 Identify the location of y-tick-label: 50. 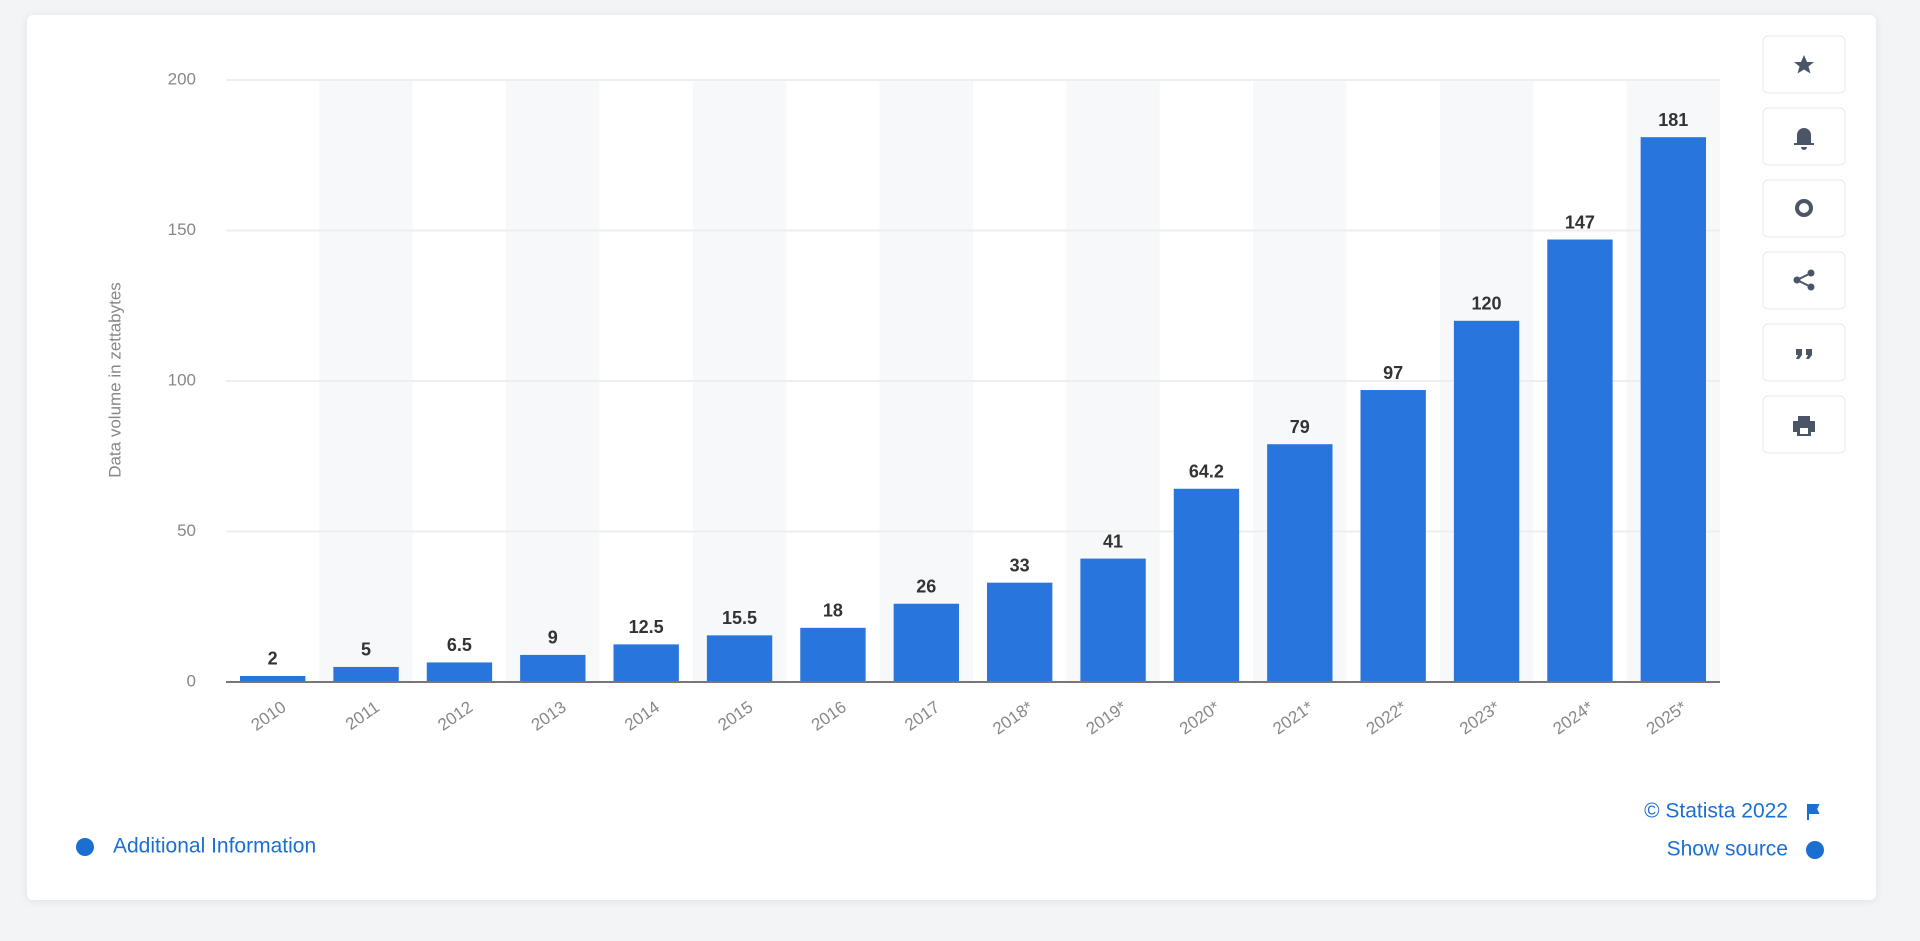
(186, 530).